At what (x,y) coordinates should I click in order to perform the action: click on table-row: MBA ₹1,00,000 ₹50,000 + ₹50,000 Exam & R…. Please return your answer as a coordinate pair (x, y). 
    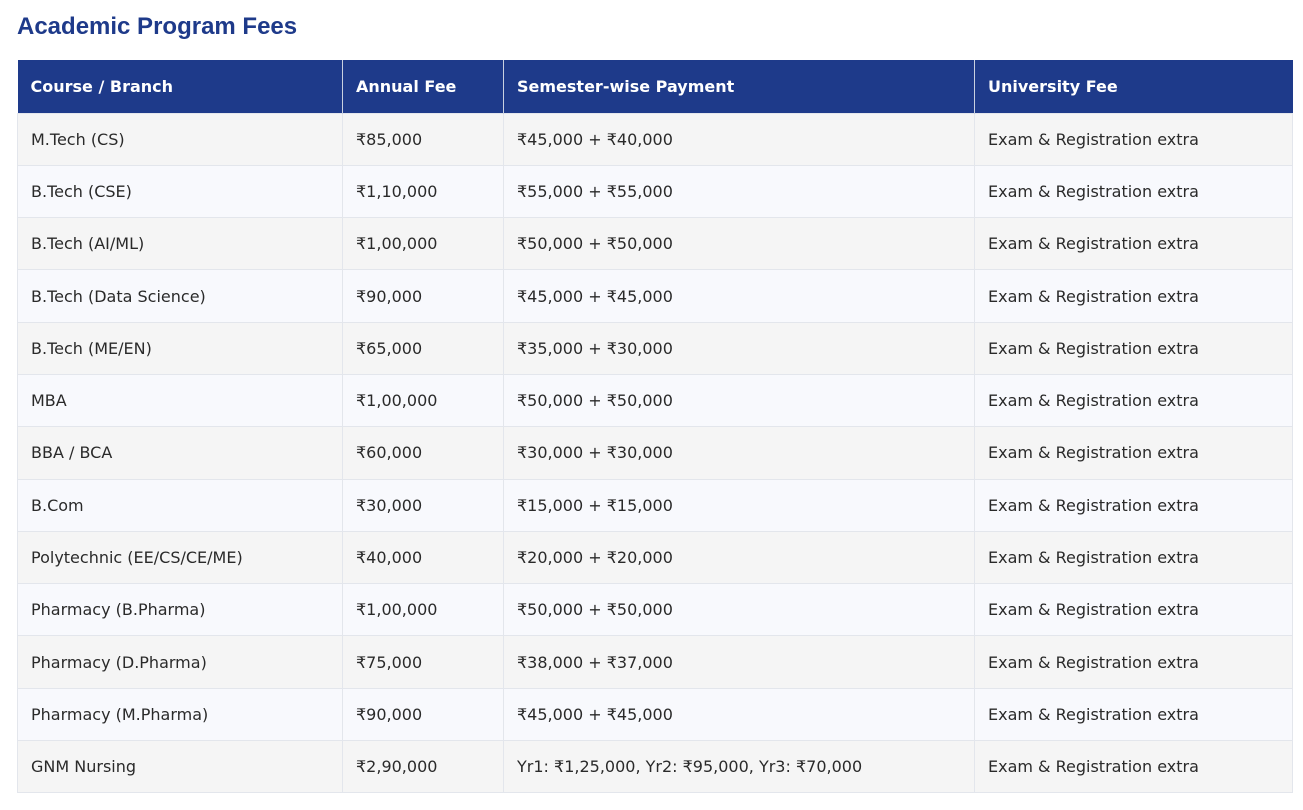
    Looking at the image, I should click on (655, 400).